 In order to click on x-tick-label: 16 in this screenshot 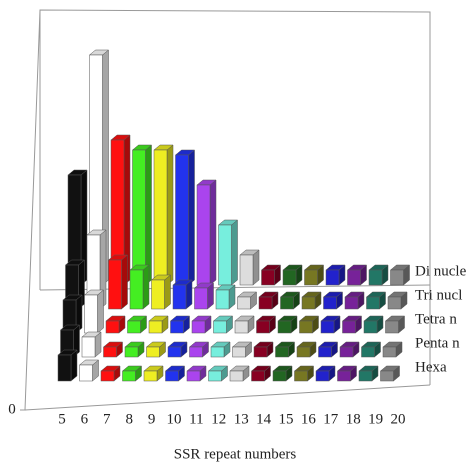, I will do `click(309, 419)`.